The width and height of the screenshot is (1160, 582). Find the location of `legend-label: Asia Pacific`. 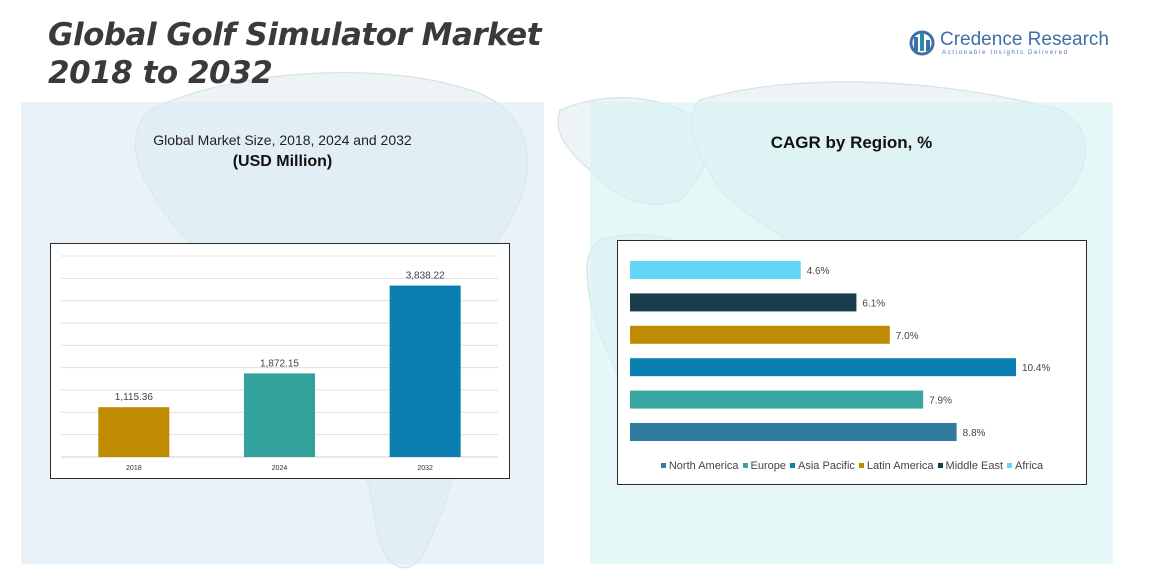

legend-label: Asia Pacific is located at coordinates (826, 466).